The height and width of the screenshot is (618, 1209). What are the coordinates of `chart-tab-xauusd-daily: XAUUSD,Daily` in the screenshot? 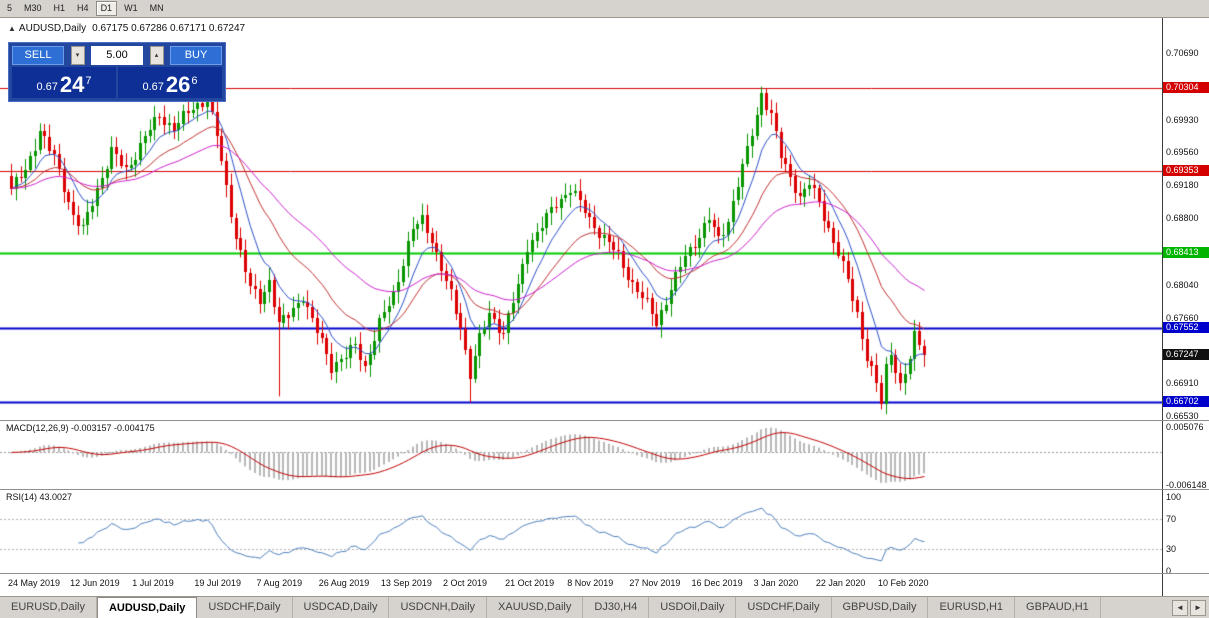 It's located at (535, 607).